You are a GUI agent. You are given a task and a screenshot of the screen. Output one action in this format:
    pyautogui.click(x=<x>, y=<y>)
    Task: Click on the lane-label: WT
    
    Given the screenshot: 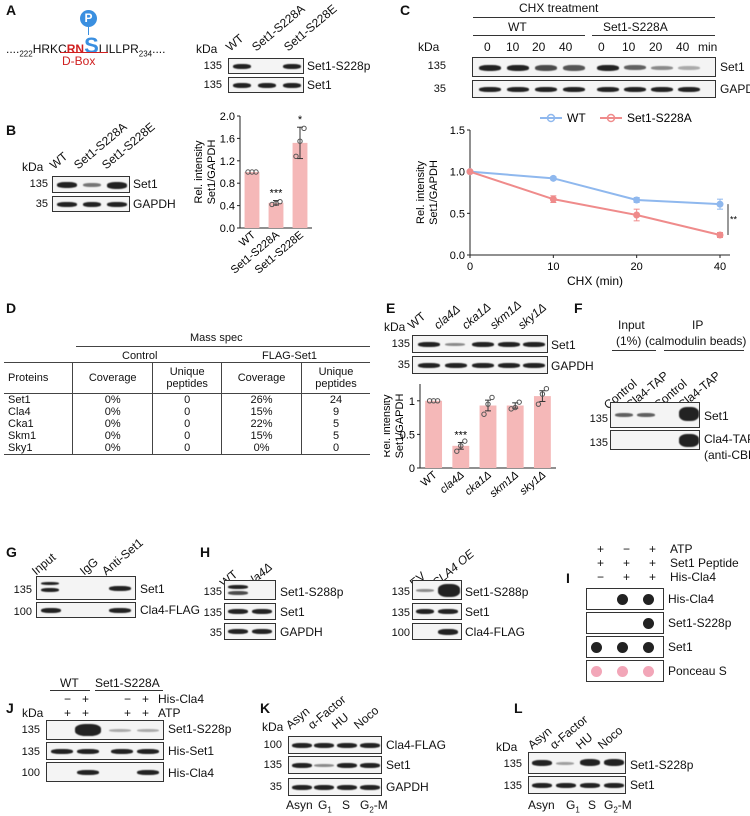 What is the action you would take?
    pyautogui.click(x=235, y=42)
    